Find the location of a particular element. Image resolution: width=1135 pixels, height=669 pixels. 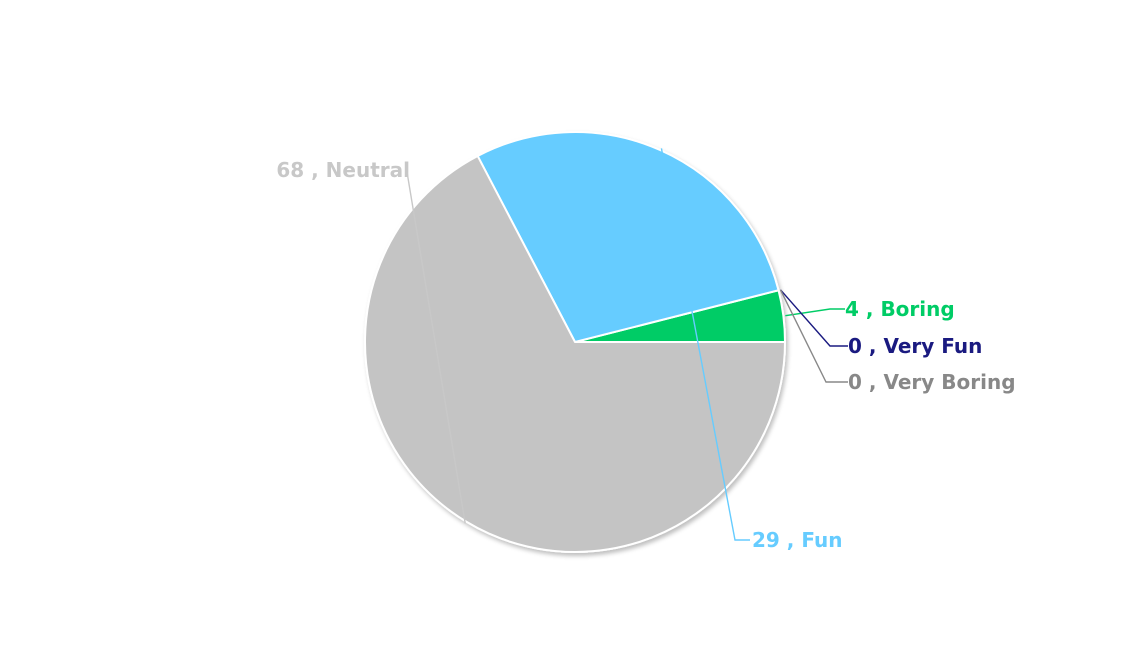

leader-line-very-fun is located at coordinates (813, 318).